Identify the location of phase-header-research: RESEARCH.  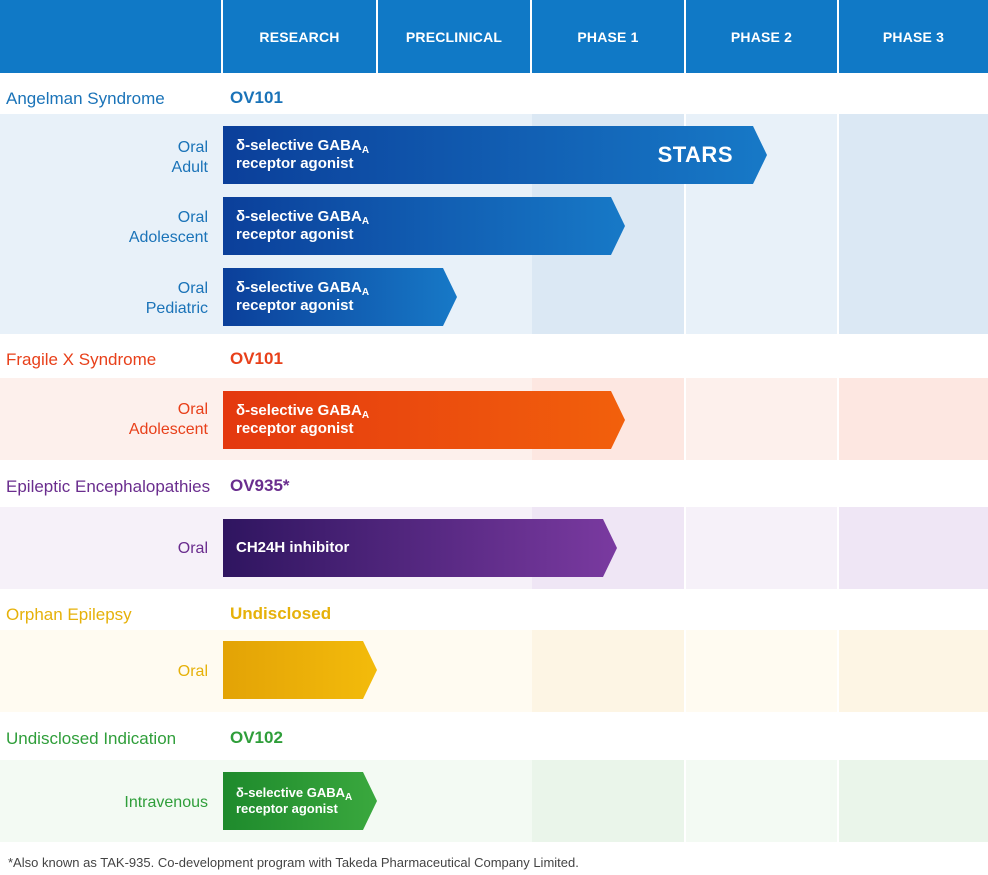
(299, 36).